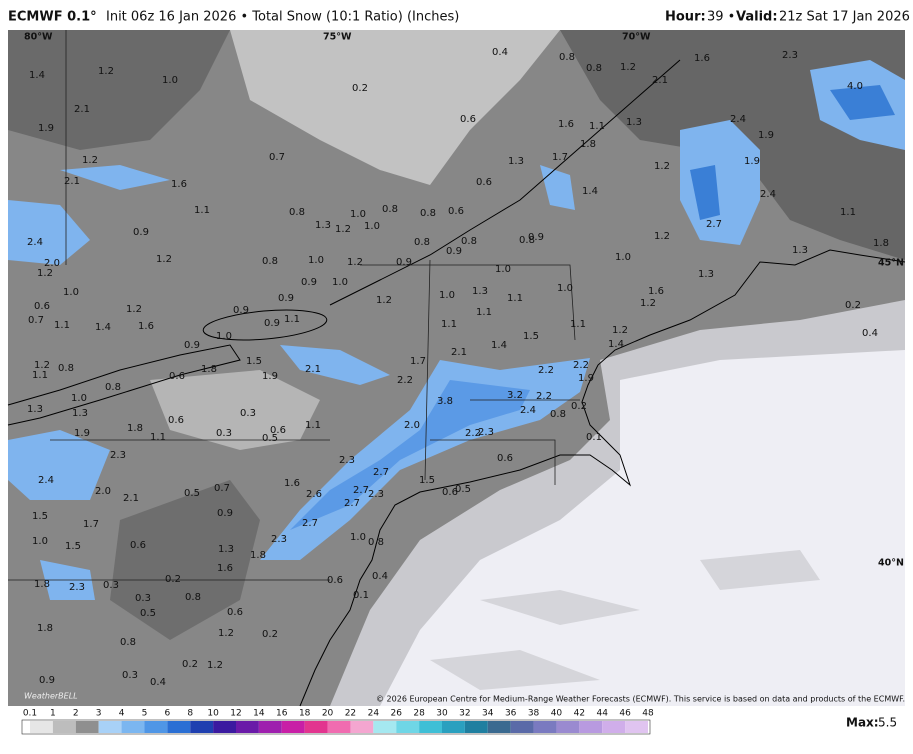 Image resolution: width=913 pixels, height=754 pixels. Describe the element at coordinates (38, 37) in the screenshot. I see `meridian-label: 80°W` at that location.